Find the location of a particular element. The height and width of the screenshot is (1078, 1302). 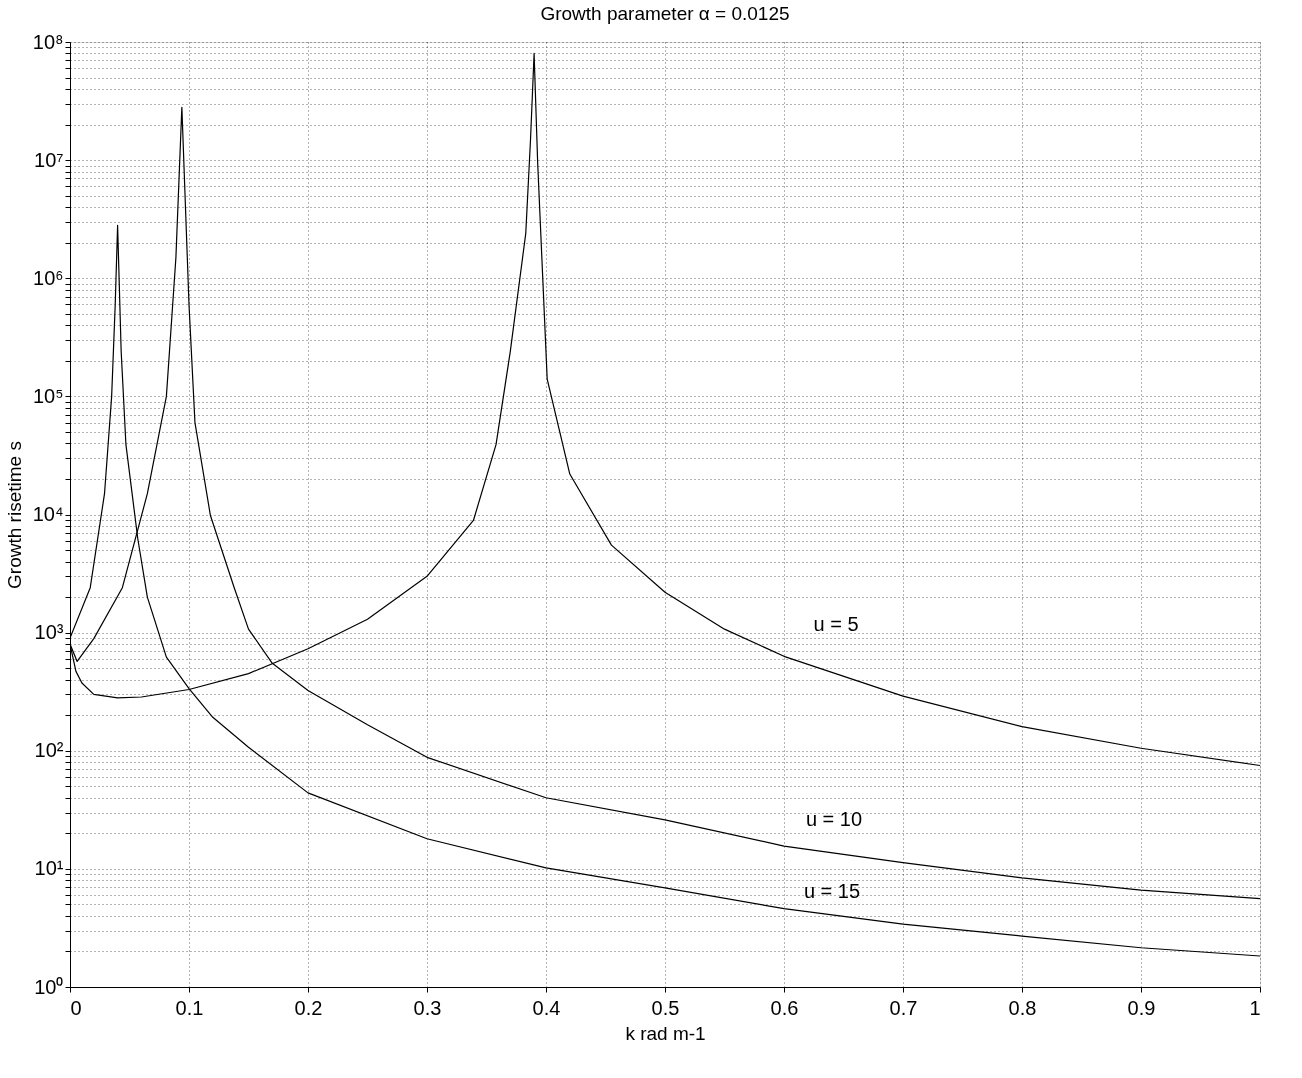

y-tick-label: 10⁸ is located at coordinates (48, 41).